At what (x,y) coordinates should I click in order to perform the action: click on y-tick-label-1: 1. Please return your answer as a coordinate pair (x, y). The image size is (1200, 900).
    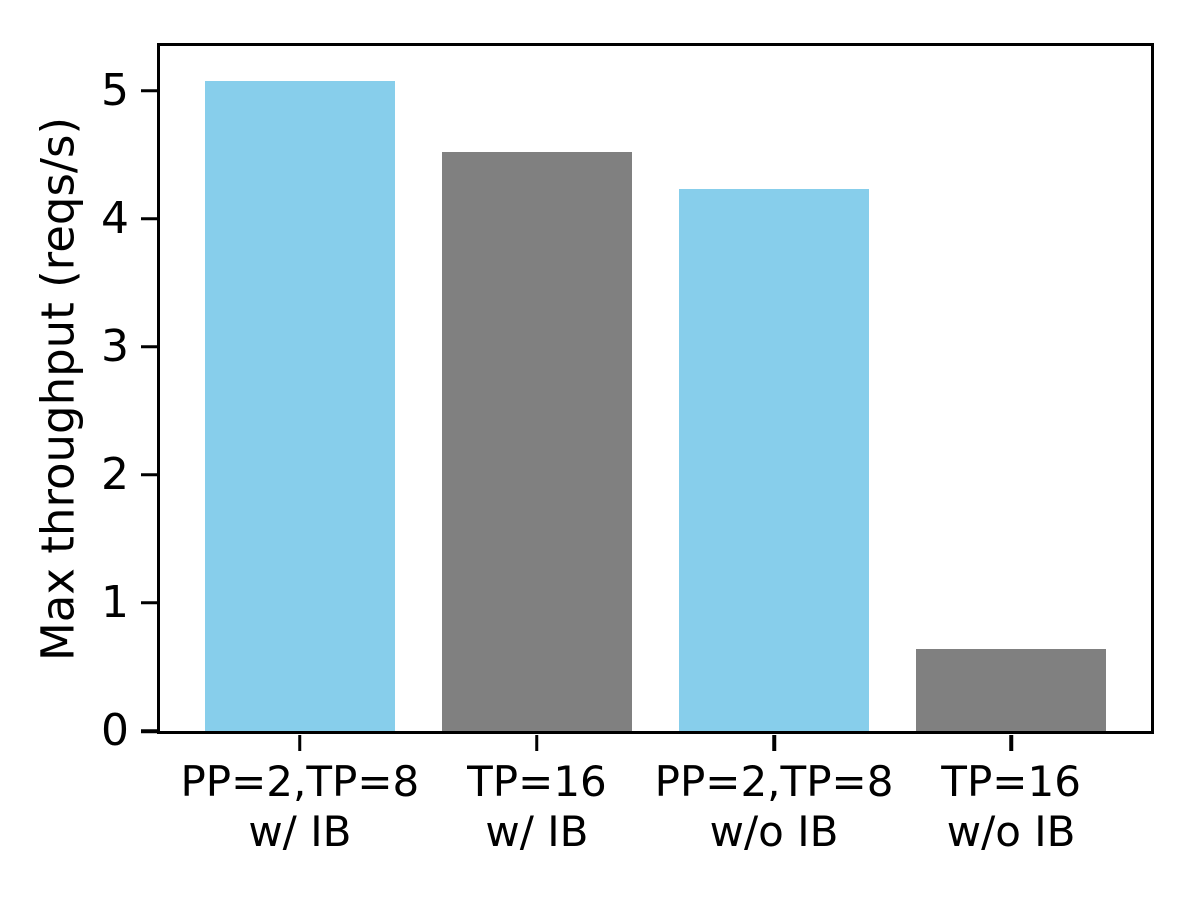
    Looking at the image, I should click on (115, 602).